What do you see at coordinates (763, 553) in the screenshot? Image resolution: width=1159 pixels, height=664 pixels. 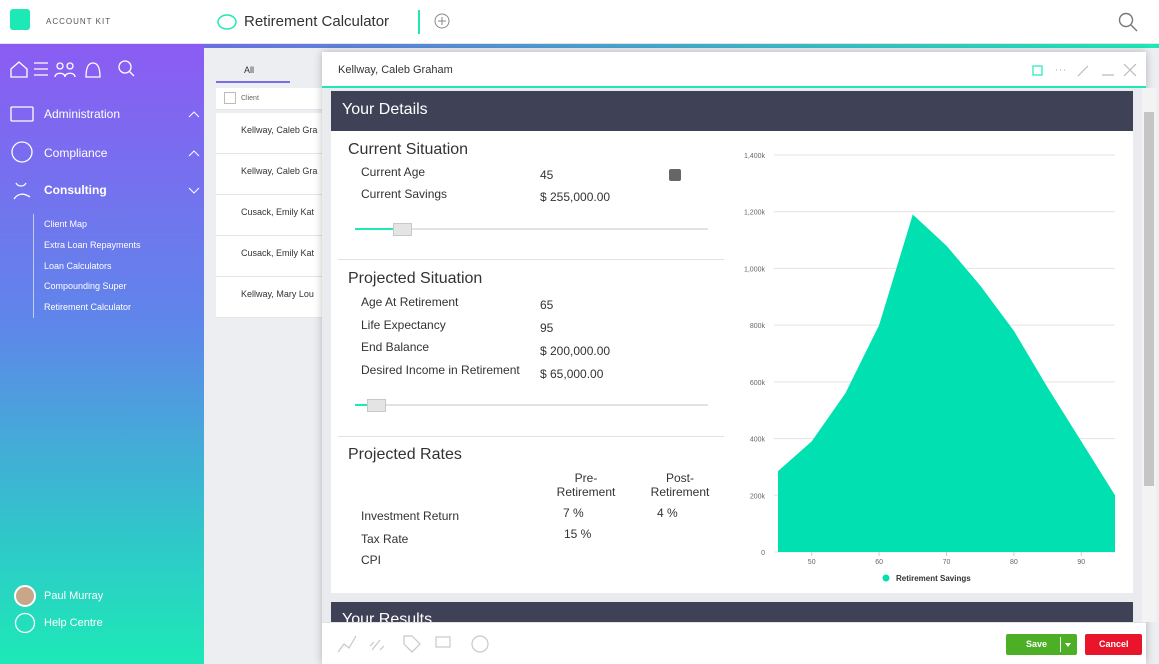 I see `y-tick-label: 0` at bounding box center [763, 553].